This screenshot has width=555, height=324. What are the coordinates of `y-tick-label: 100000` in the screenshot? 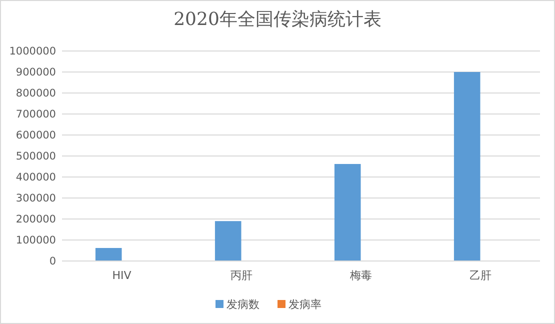 It's located at (36, 240).